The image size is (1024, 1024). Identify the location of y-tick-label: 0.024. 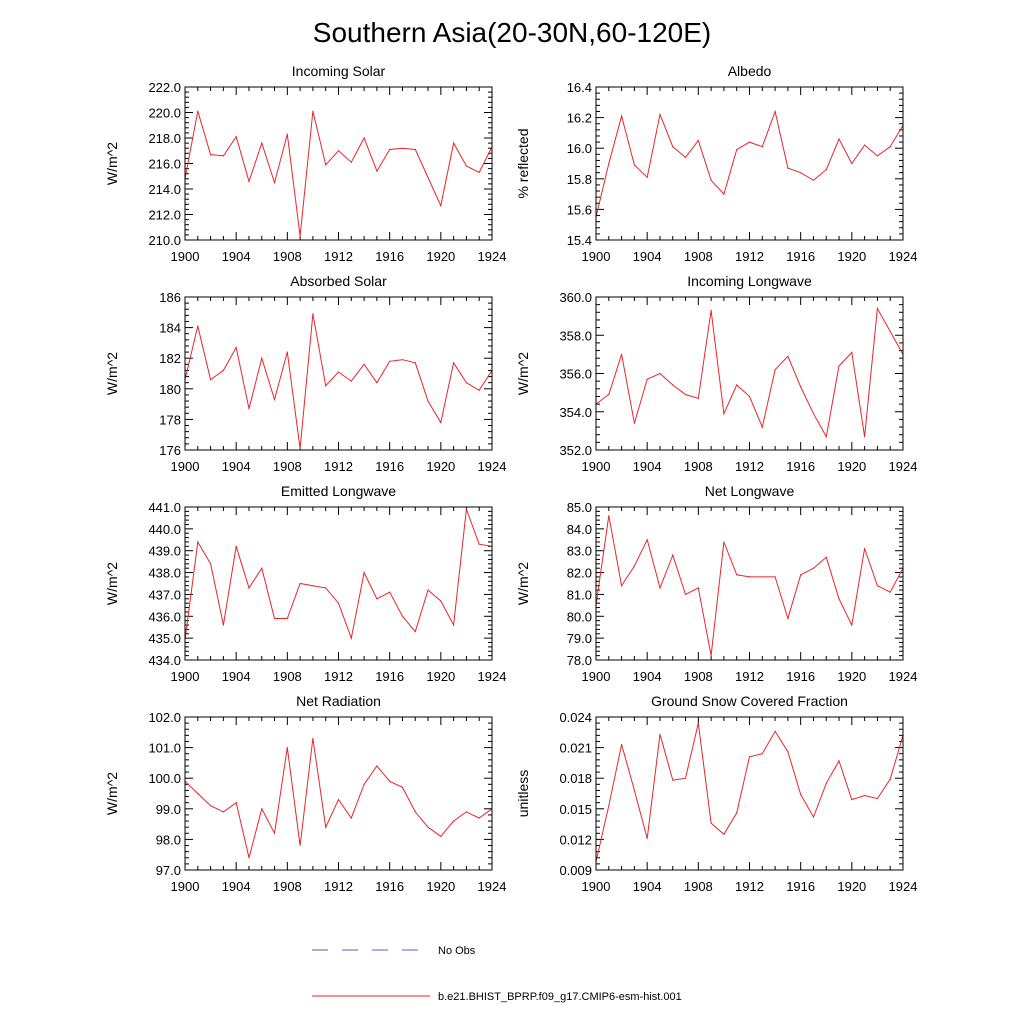
(575, 717).